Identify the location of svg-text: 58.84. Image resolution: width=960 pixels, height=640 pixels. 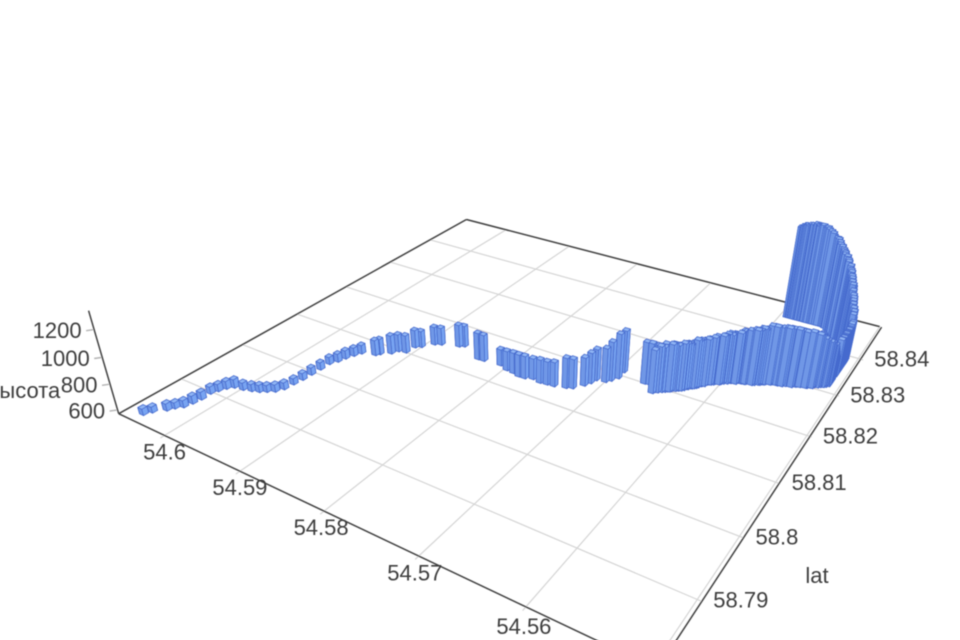
(901, 359).